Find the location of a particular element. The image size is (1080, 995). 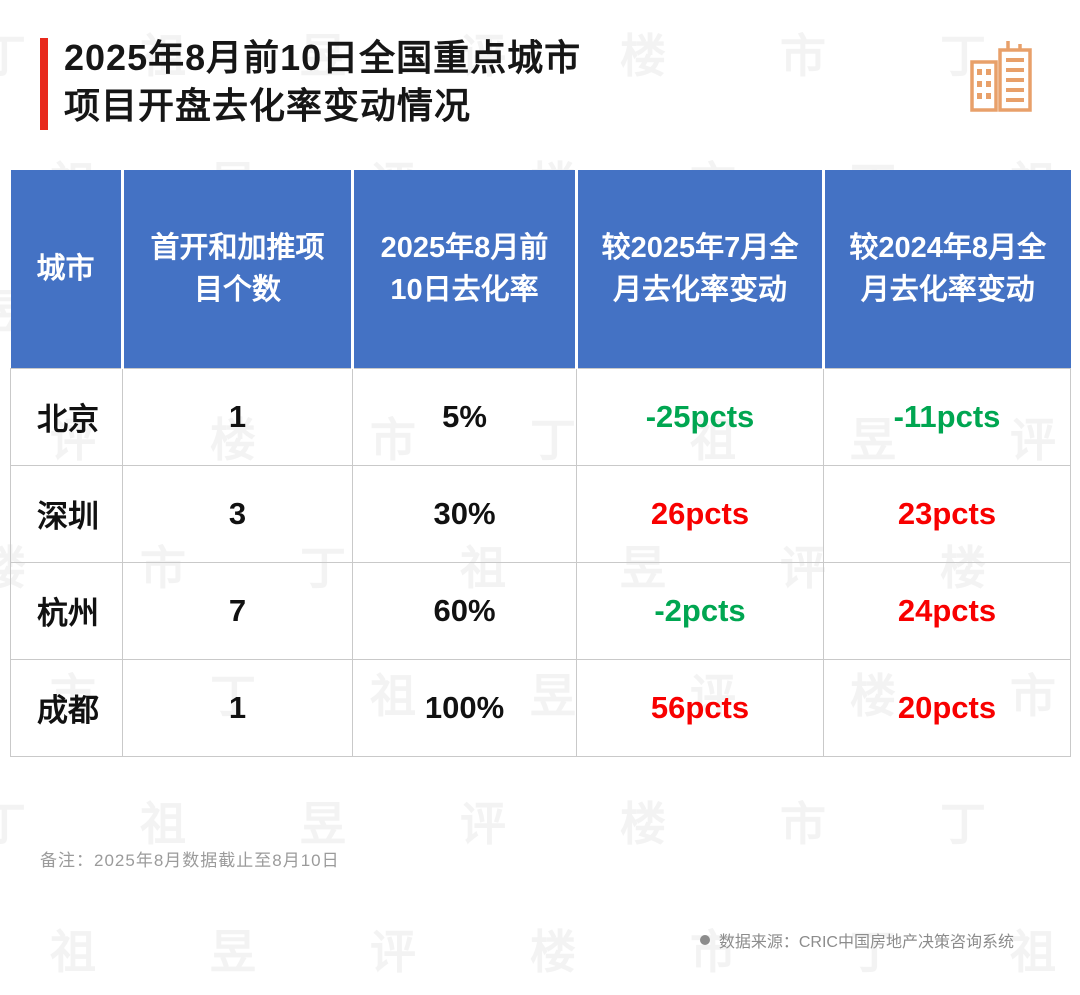

header: 2025年8月前10日全国重点城市 项目开盘去化率变动情况 is located at coordinates (540, 82).